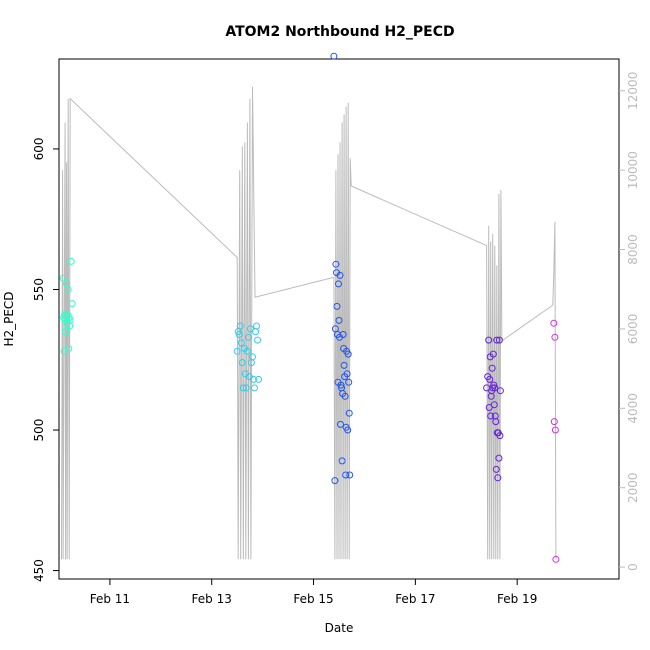  Describe the element at coordinates (45, 359) in the screenshot. I see `y-axis: 450 500 550 600` at that location.